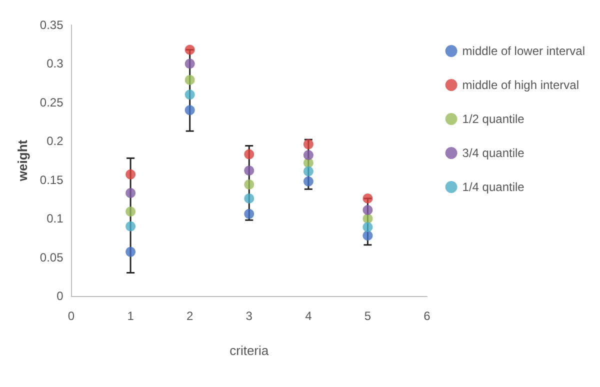 The image size is (600, 387). I want to click on x-tick-label: 6, so click(427, 316).